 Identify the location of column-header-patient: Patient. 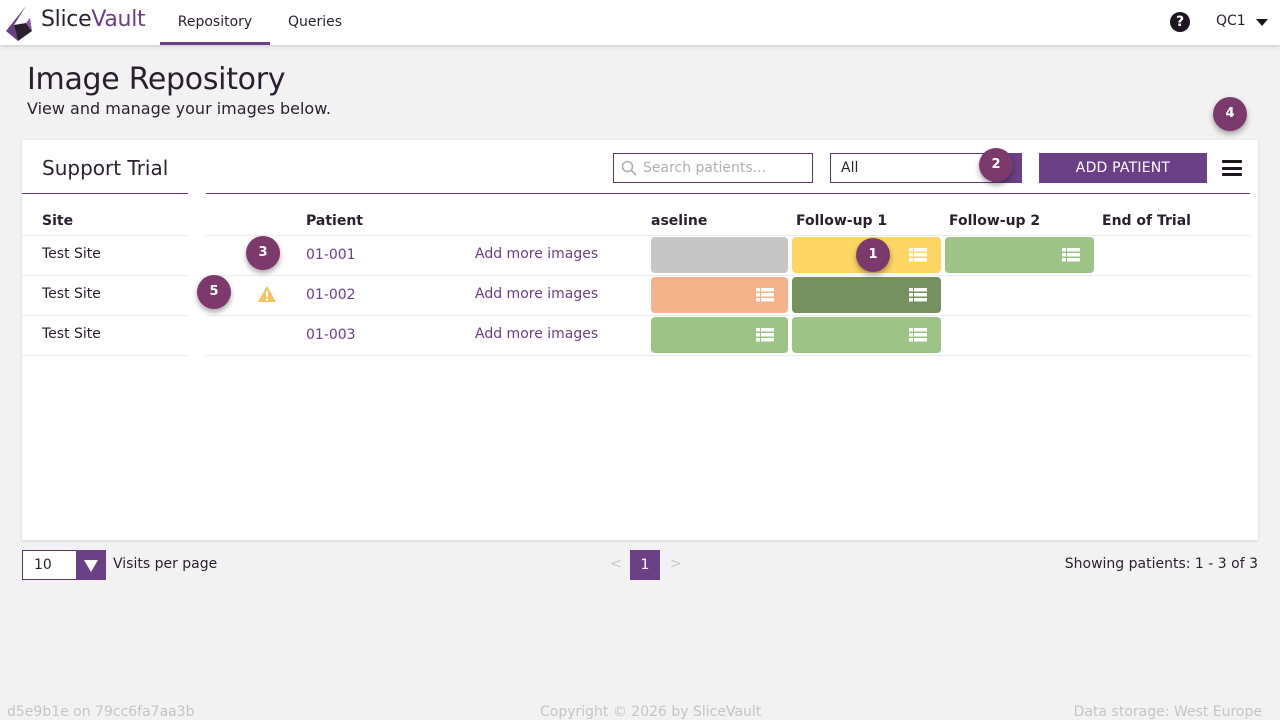
(334, 221).